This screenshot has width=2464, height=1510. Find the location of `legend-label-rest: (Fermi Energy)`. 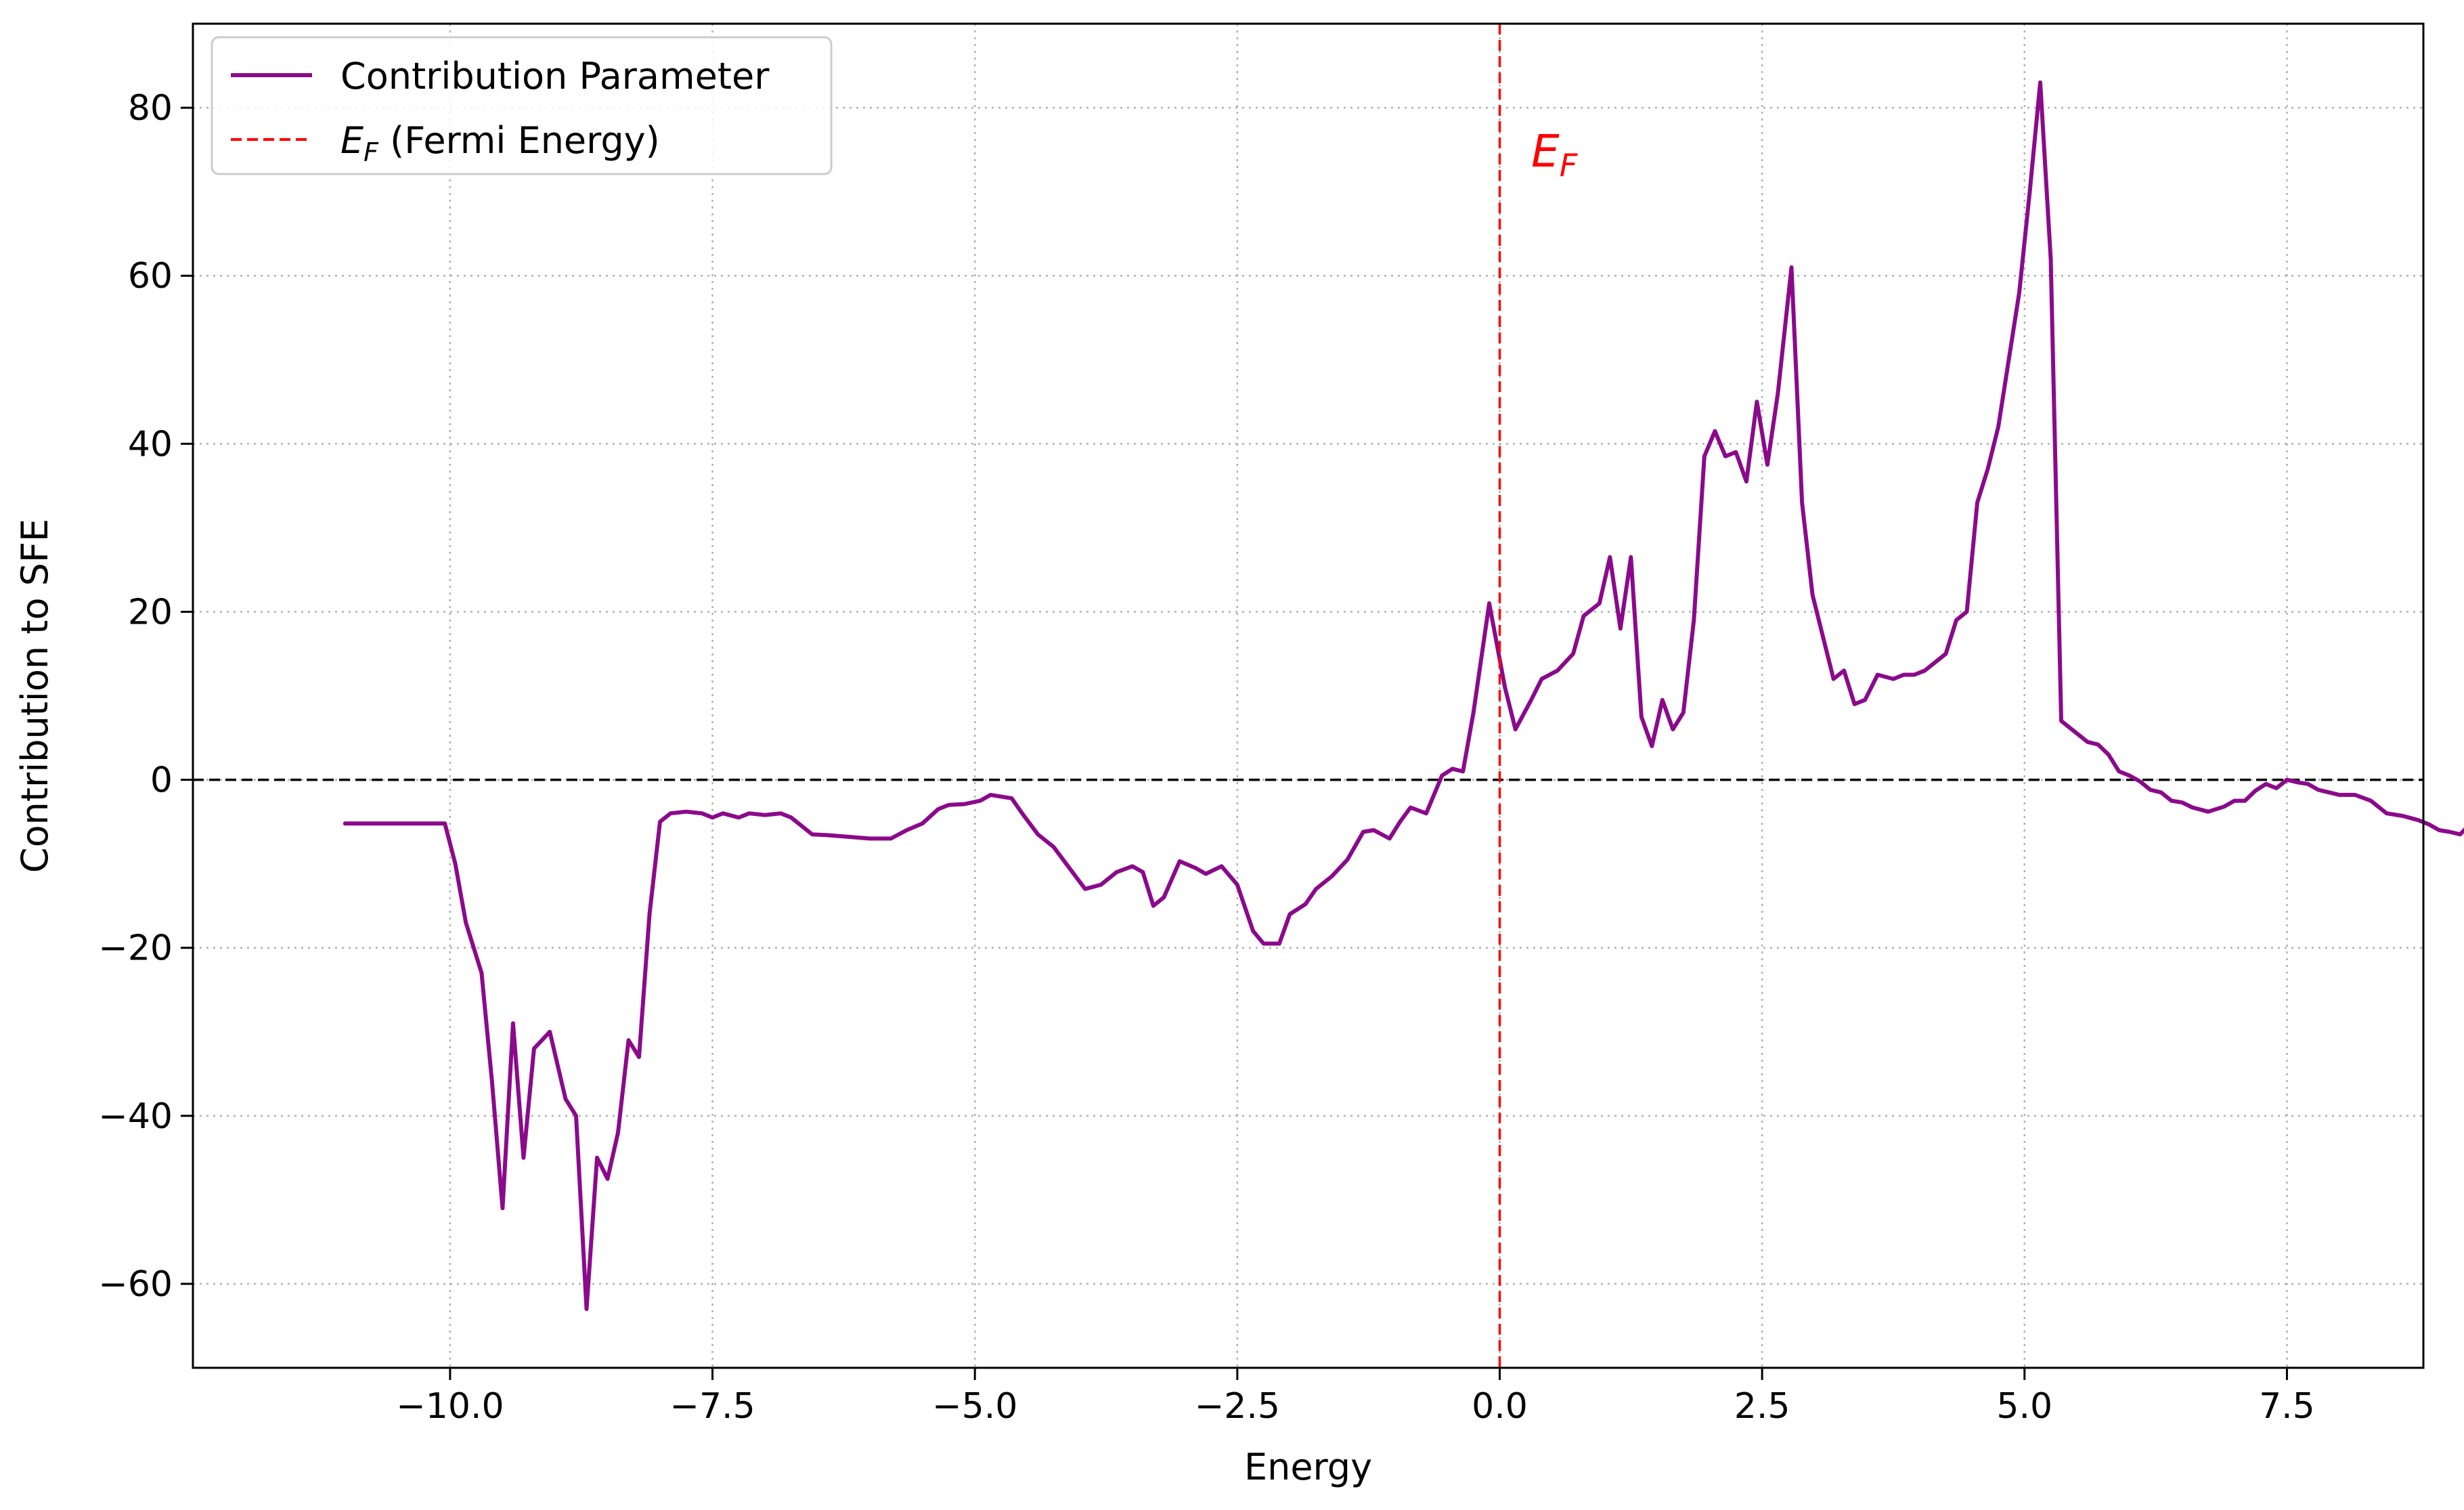

legend-label-rest: (Fermi Energy) is located at coordinates (519, 140).